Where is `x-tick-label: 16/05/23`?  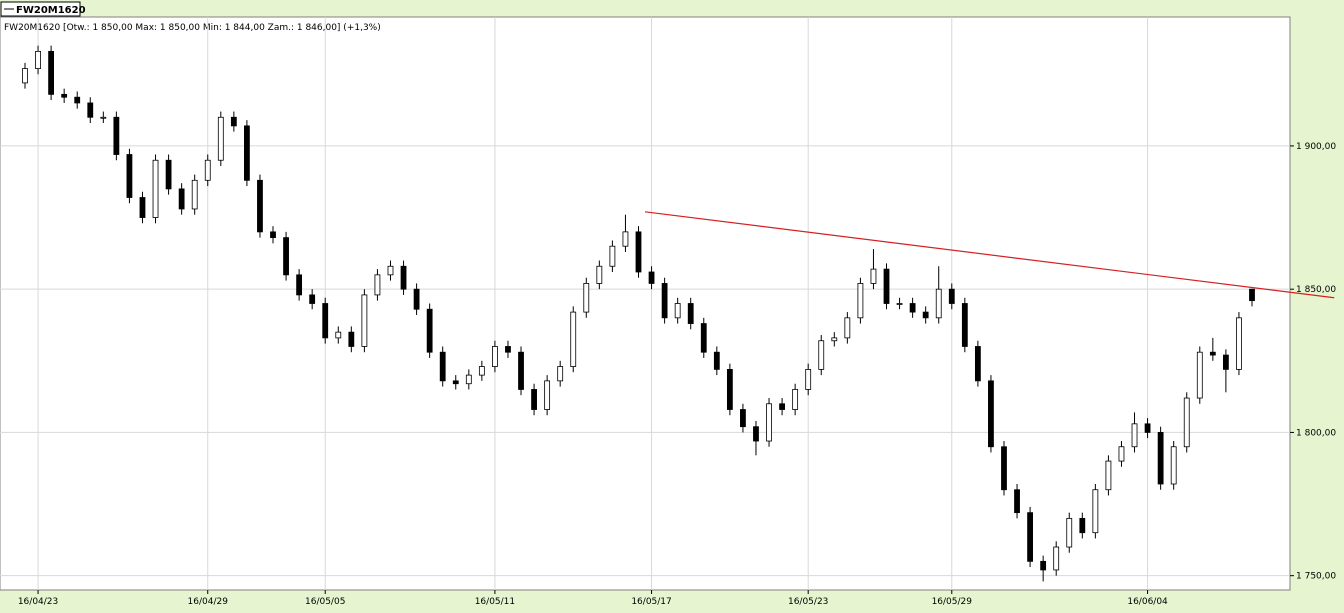
x-tick-label: 16/05/23 is located at coordinates (808, 602).